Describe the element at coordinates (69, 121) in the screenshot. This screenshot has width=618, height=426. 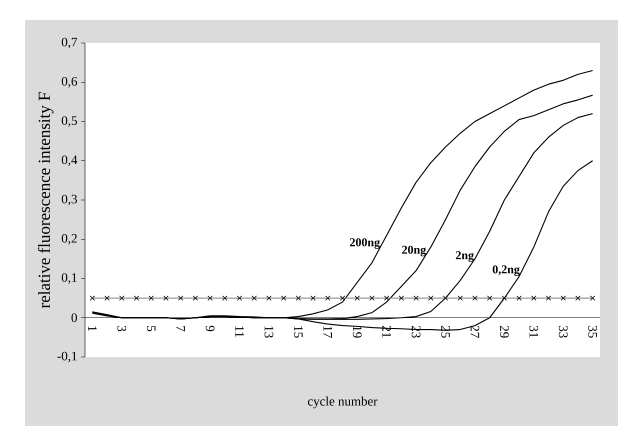
I see `y-tick-label: 0,5` at that location.